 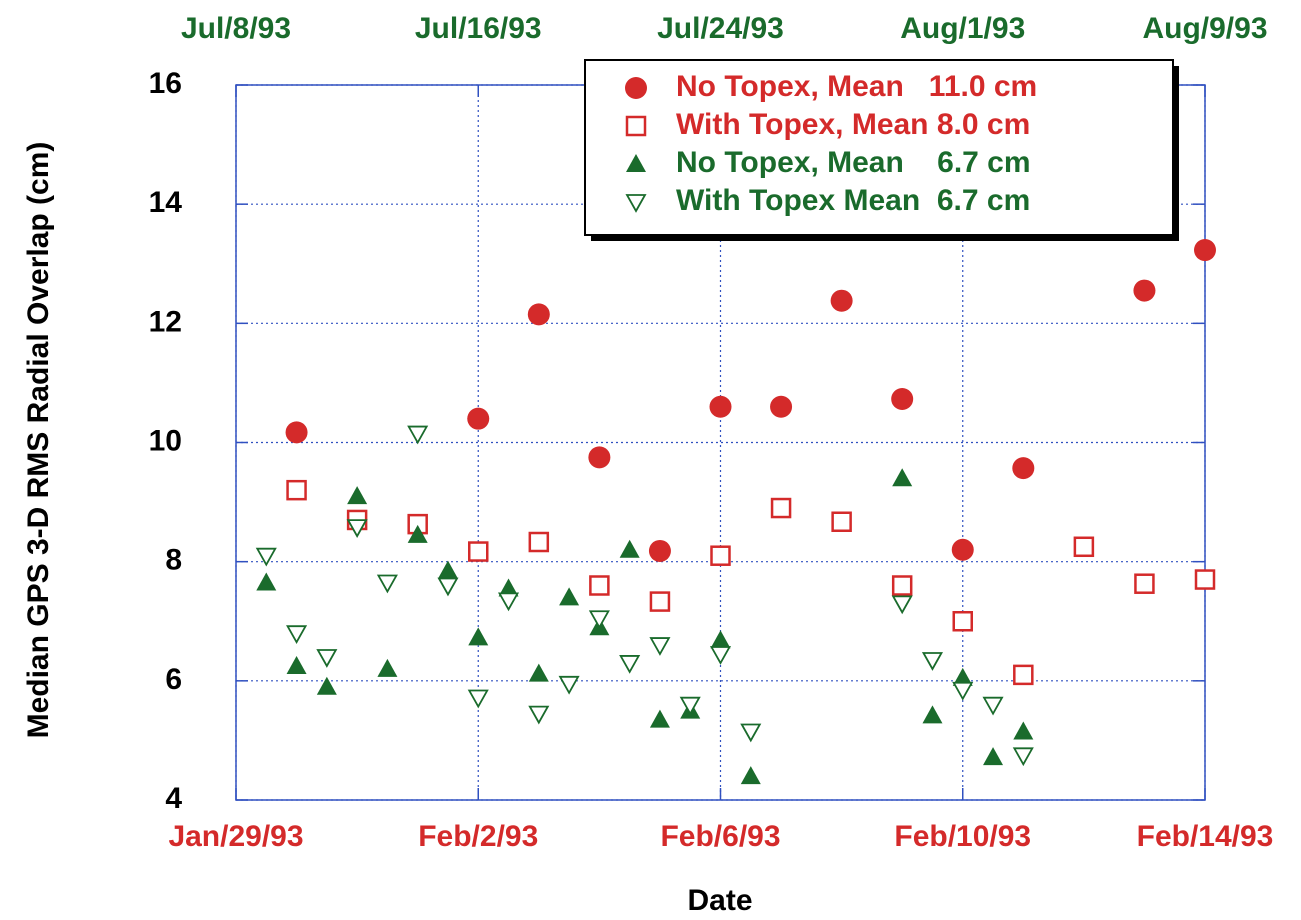 I want to click on x2-tick-label: Jul/24/93, so click(x=720, y=28).